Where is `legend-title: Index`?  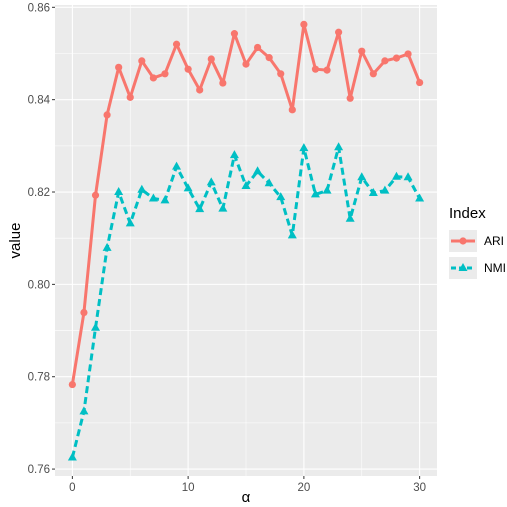 legend-title: Index is located at coordinates (467, 213).